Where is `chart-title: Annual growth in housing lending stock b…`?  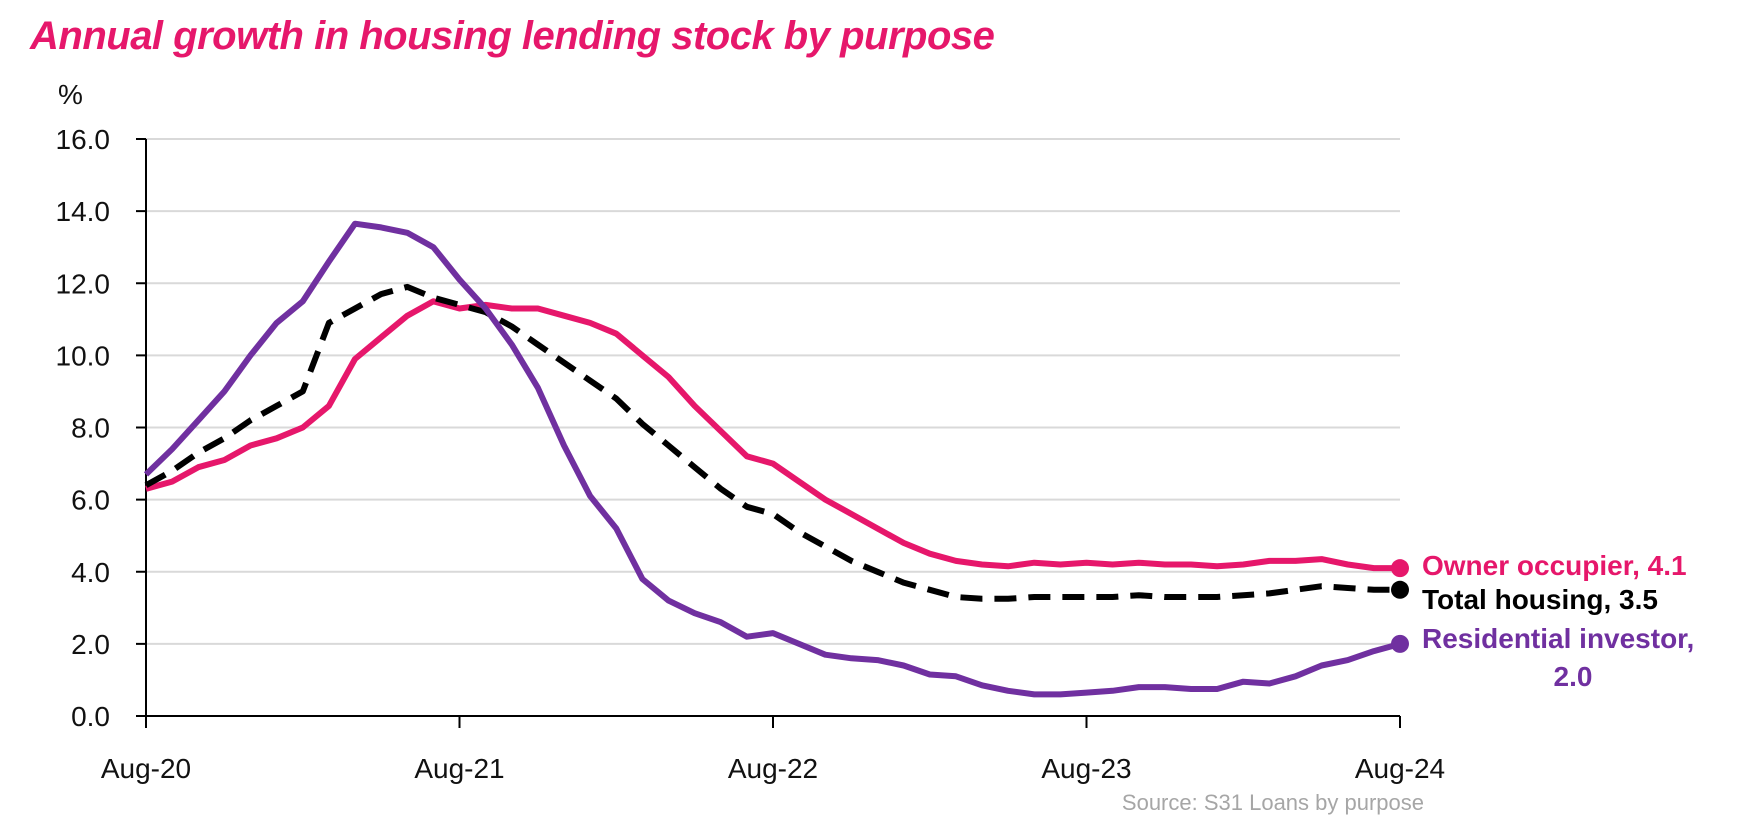 chart-title: Annual growth in housing lending stock b… is located at coordinates (512, 36).